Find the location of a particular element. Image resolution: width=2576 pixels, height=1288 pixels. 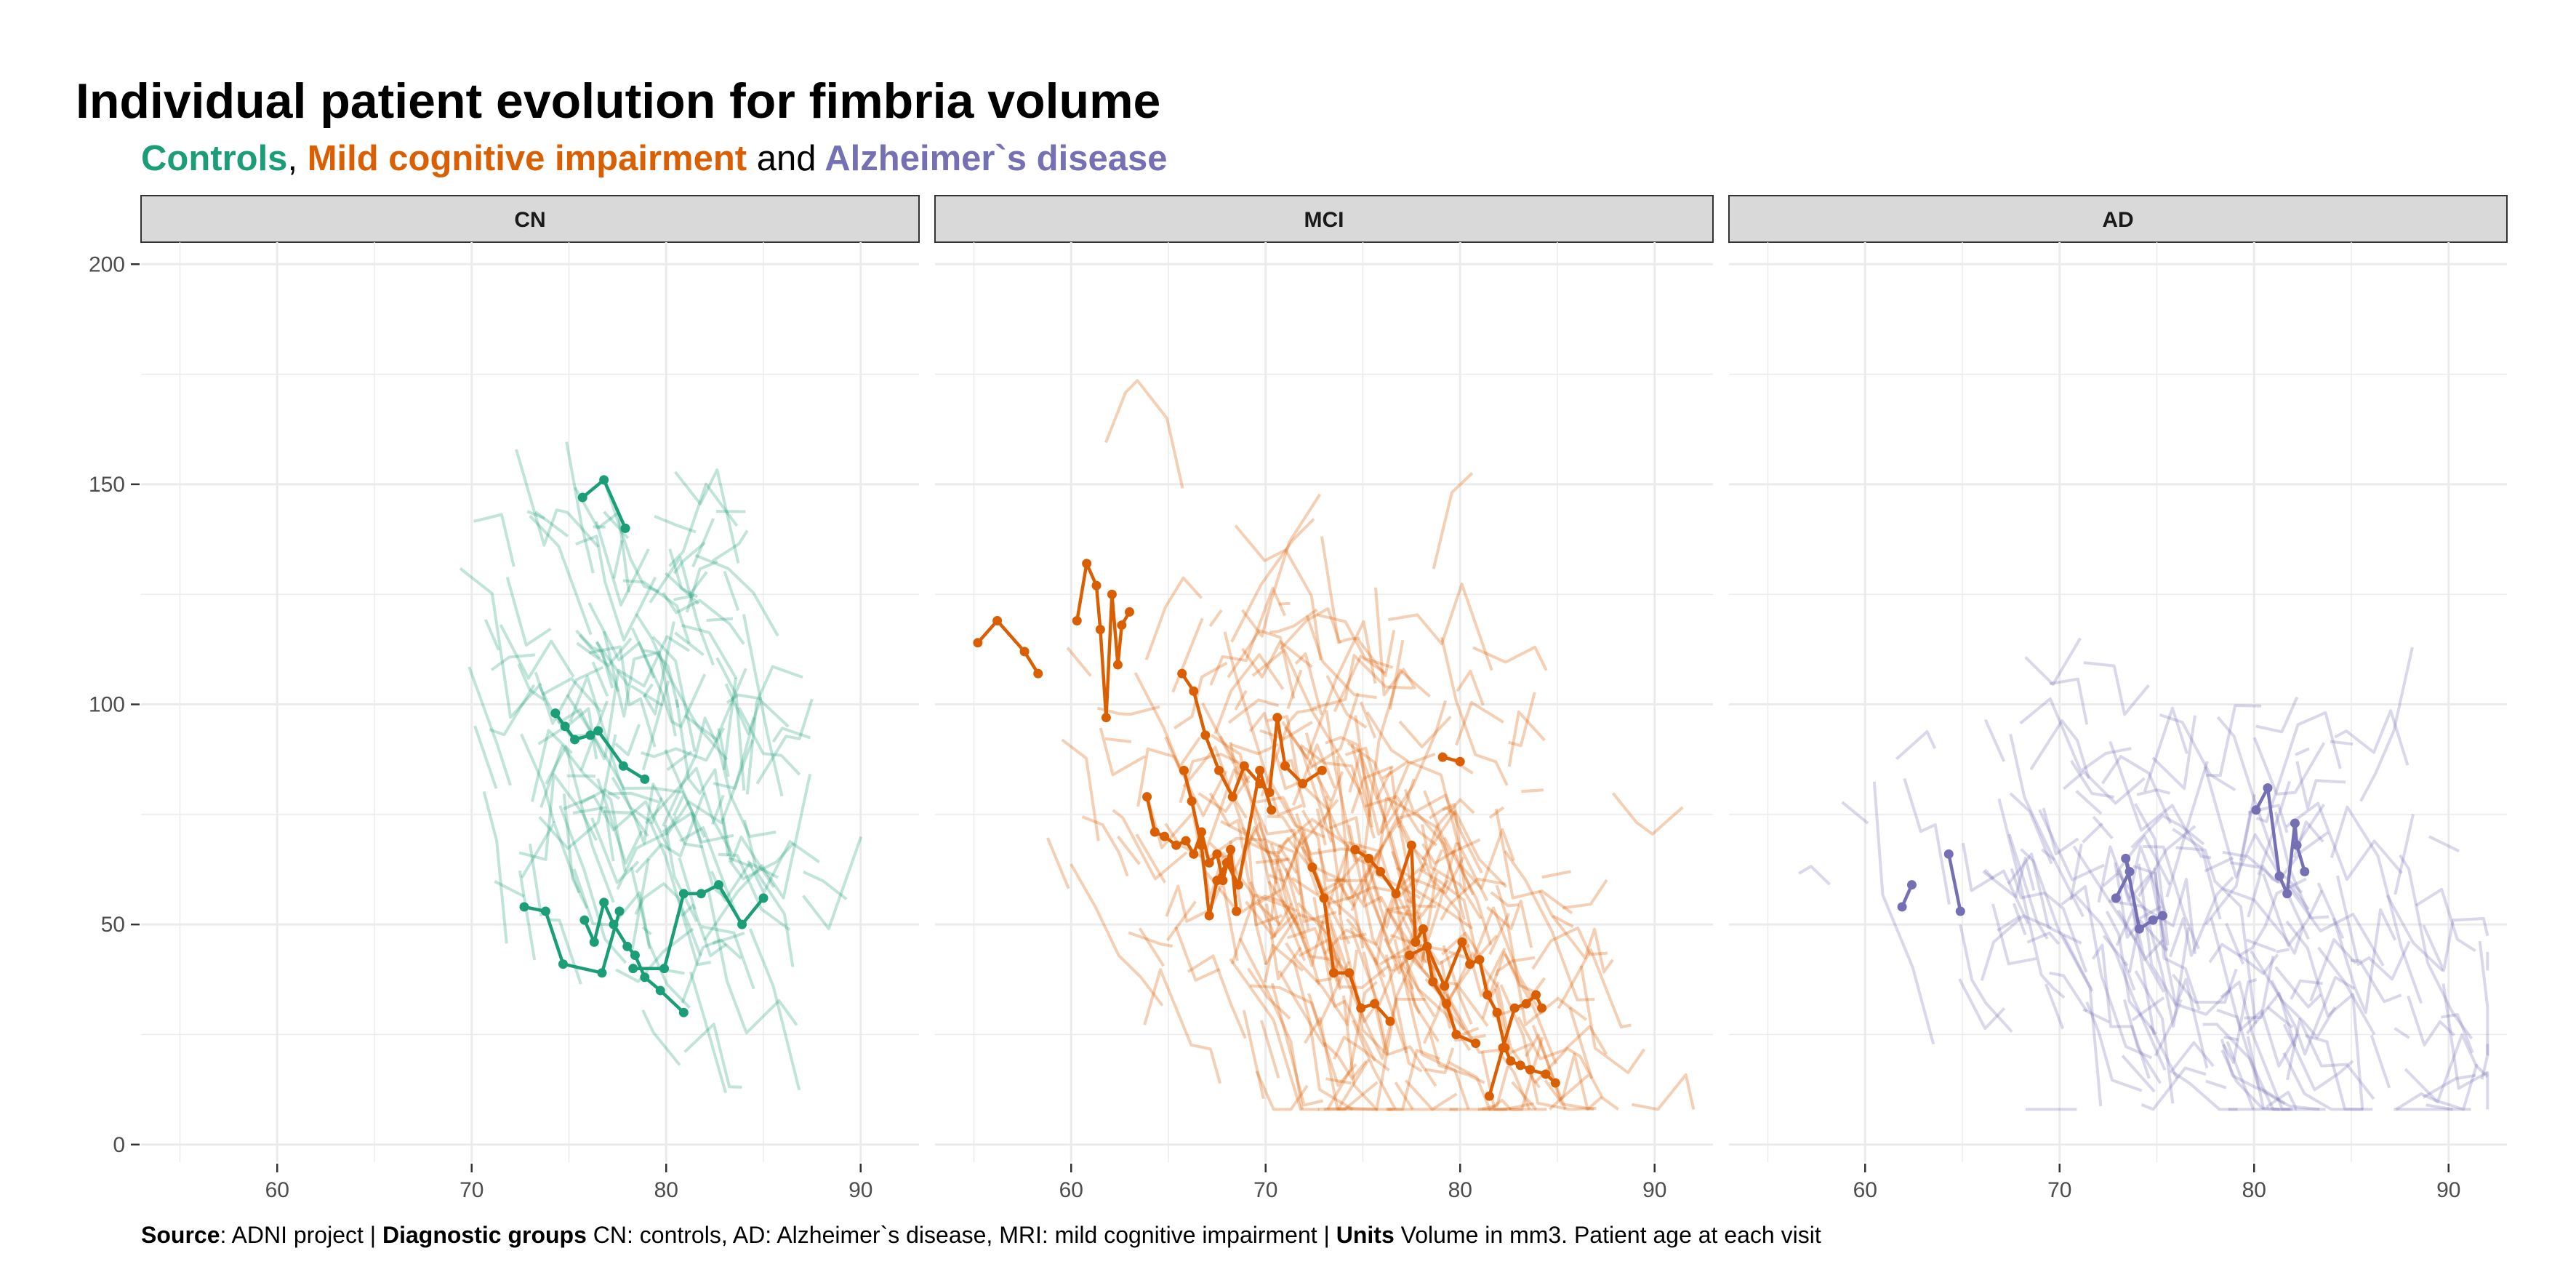

subtitle-controls: Controls is located at coordinates (214, 158).